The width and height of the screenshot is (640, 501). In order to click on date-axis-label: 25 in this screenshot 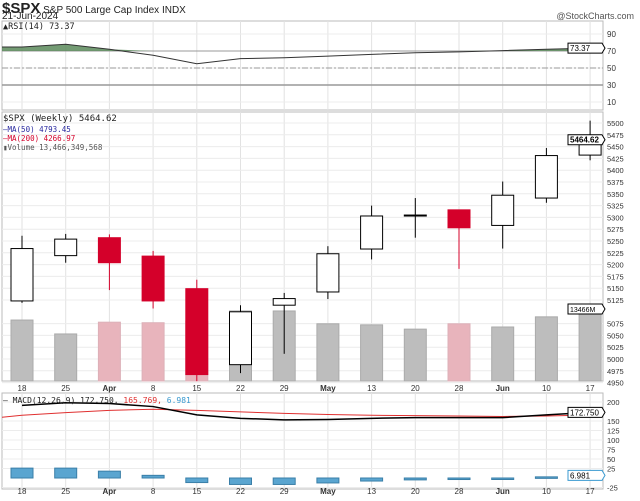, I will do `click(65, 491)`.